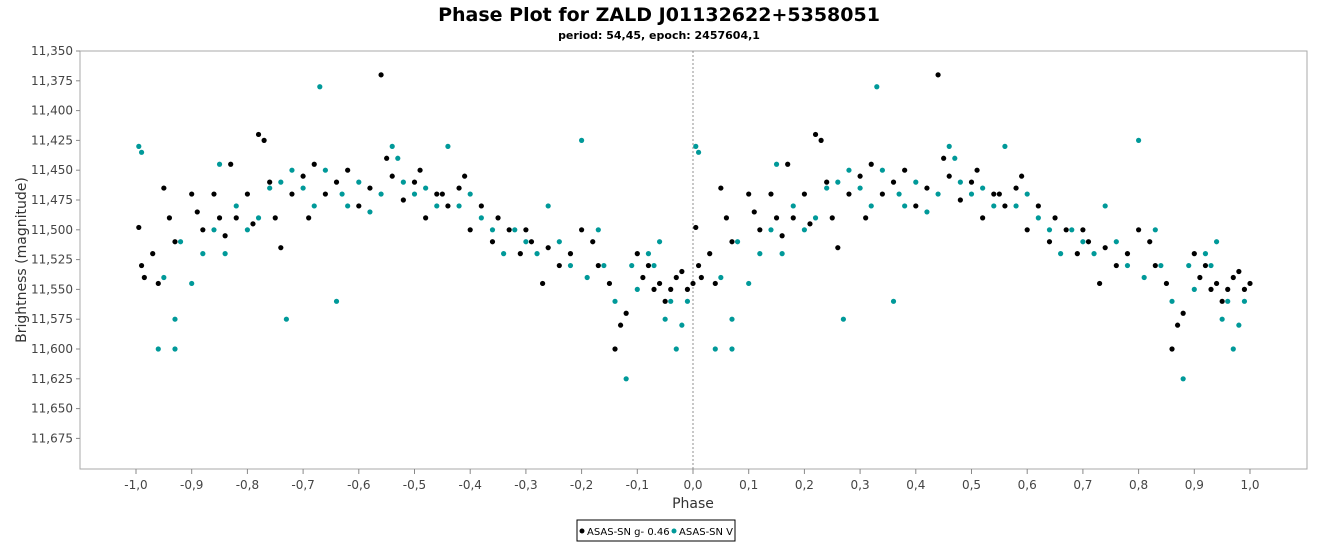  I want to click on legend-marker-g, so click(582, 531).